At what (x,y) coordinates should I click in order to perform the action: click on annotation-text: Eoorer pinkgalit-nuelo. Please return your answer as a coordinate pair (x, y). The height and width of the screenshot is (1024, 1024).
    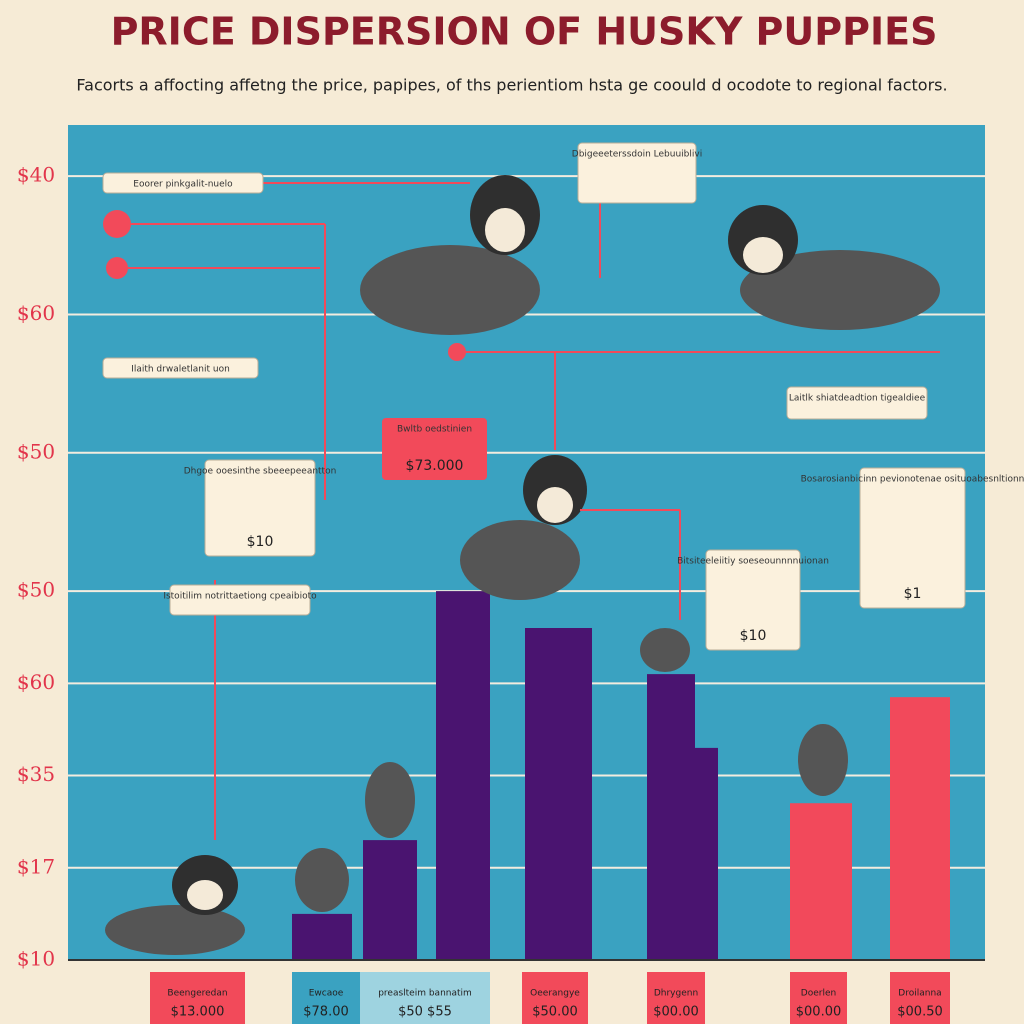
    Looking at the image, I should click on (183, 185).